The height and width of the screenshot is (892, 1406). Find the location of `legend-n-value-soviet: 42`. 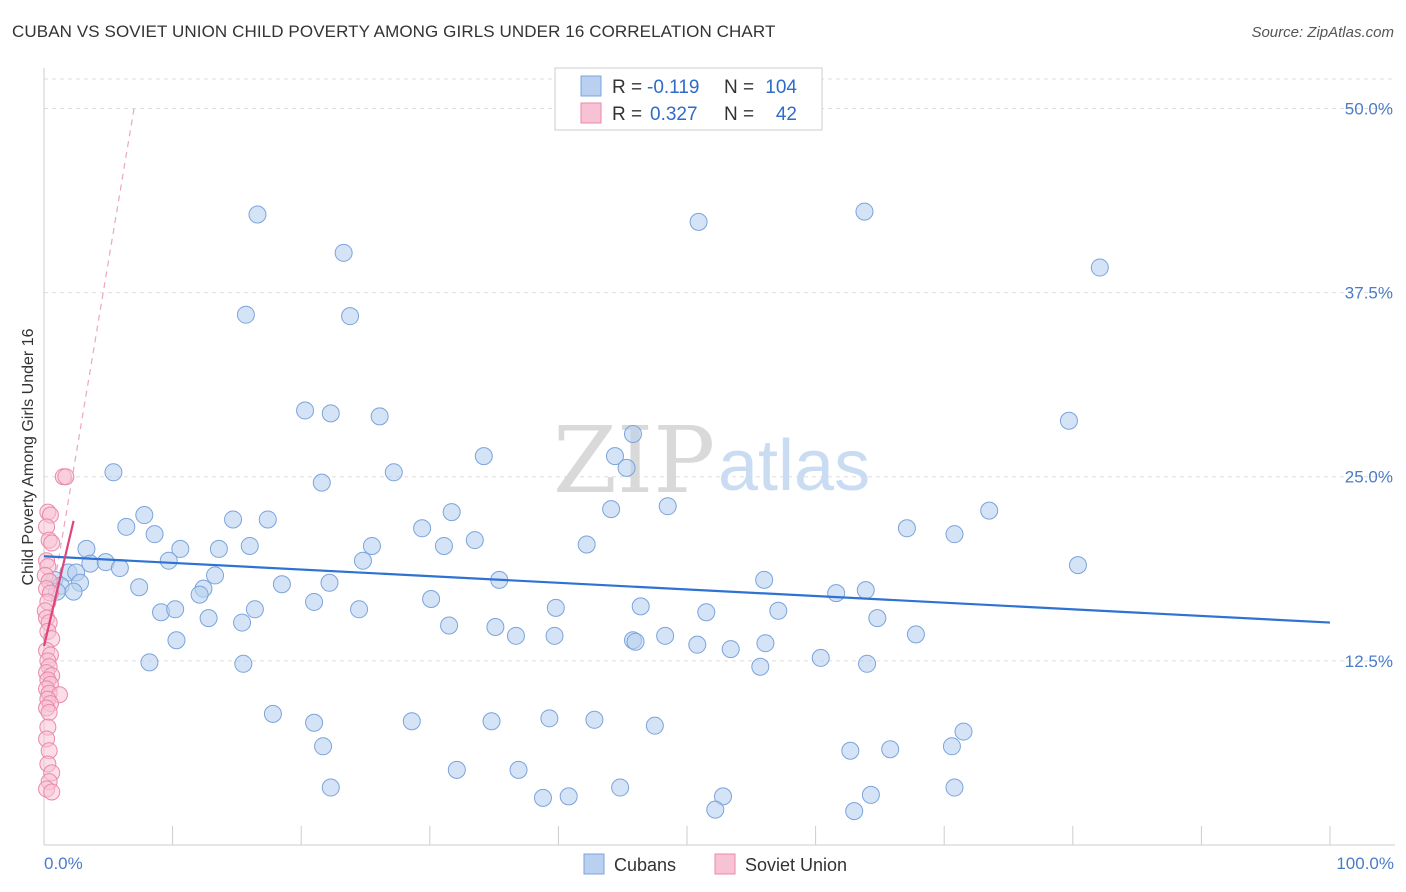

legend-n-value-soviet: 42 is located at coordinates (786, 114).